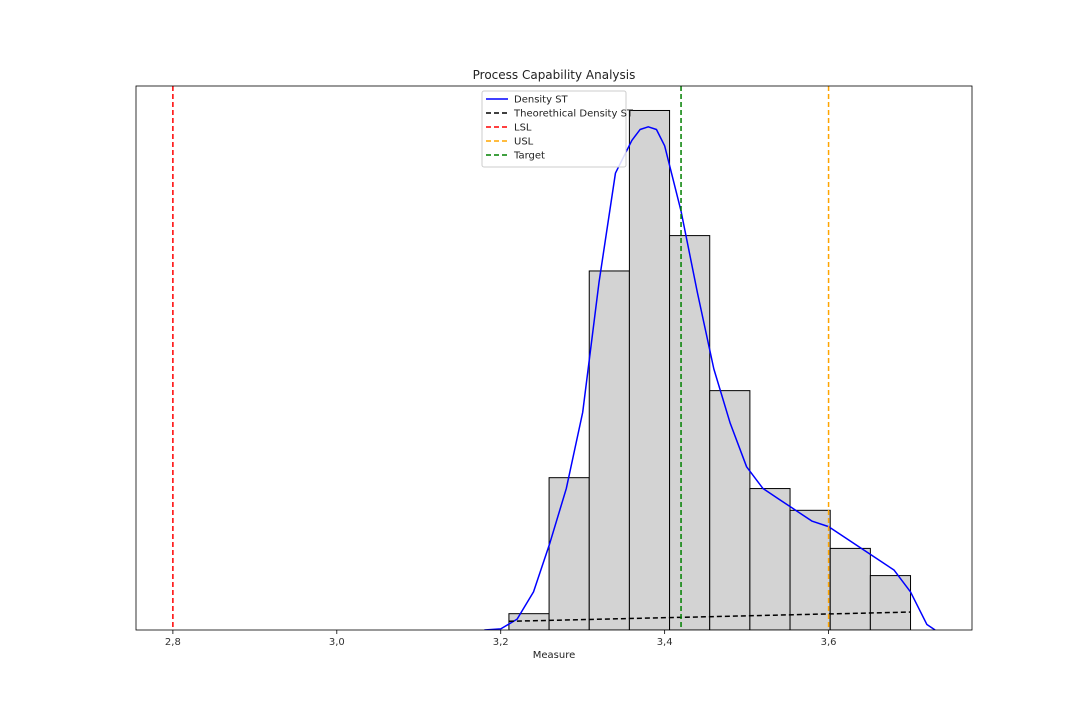  Describe the element at coordinates (829, 642) in the screenshot. I see `x-tick-label: 3,6` at that location.